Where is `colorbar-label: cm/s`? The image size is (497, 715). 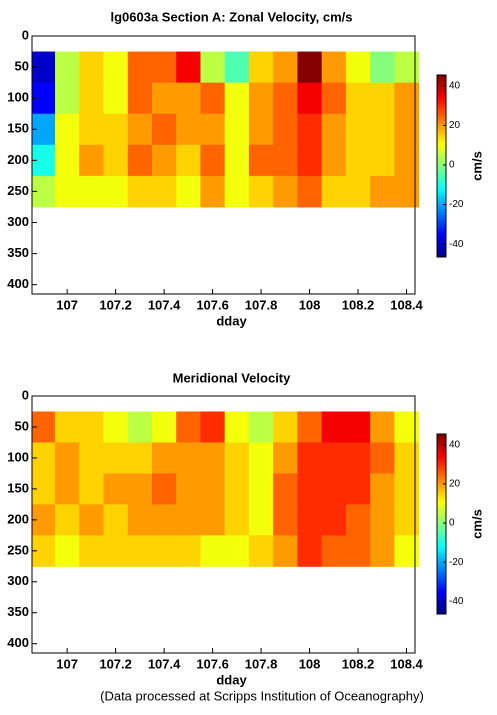
colorbar-label: cm/s is located at coordinates (476, 524).